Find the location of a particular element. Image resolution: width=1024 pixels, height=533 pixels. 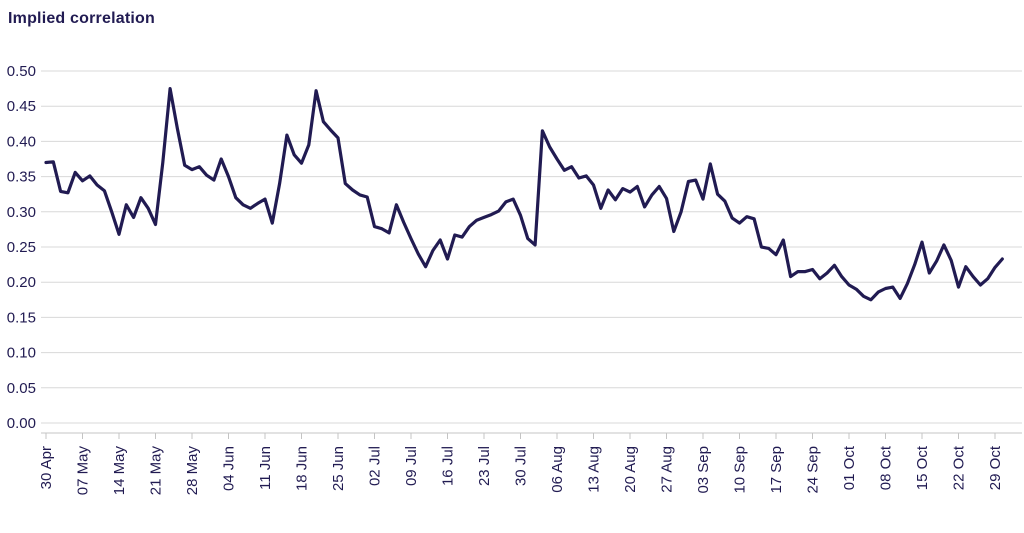

x-tick-label: 01 Oct is located at coordinates (849, 467).